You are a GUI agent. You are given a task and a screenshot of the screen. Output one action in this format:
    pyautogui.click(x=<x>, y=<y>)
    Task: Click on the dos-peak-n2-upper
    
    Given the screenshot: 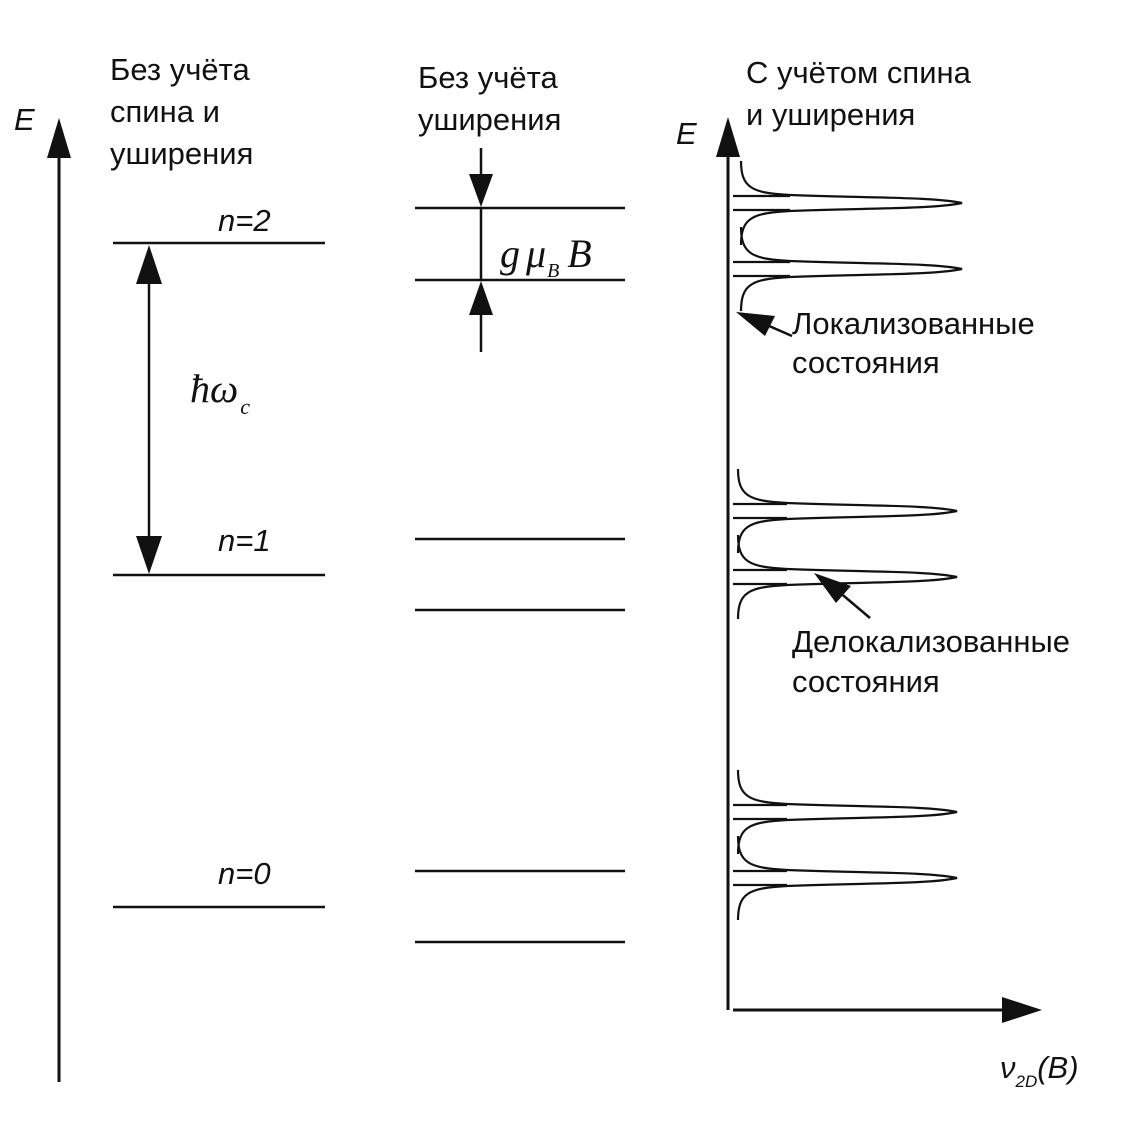 What is the action you would take?
    pyautogui.click(x=851, y=203)
    